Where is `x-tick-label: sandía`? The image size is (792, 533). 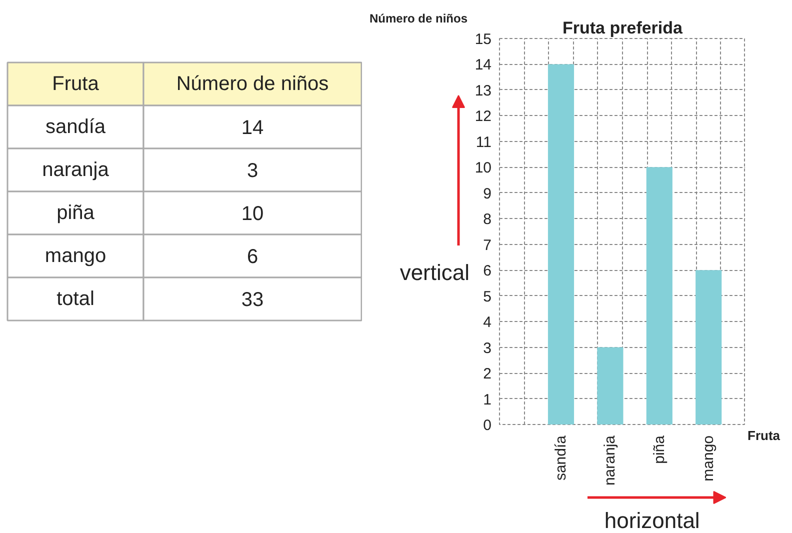
x-tick-label: sandía is located at coordinates (561, 457).